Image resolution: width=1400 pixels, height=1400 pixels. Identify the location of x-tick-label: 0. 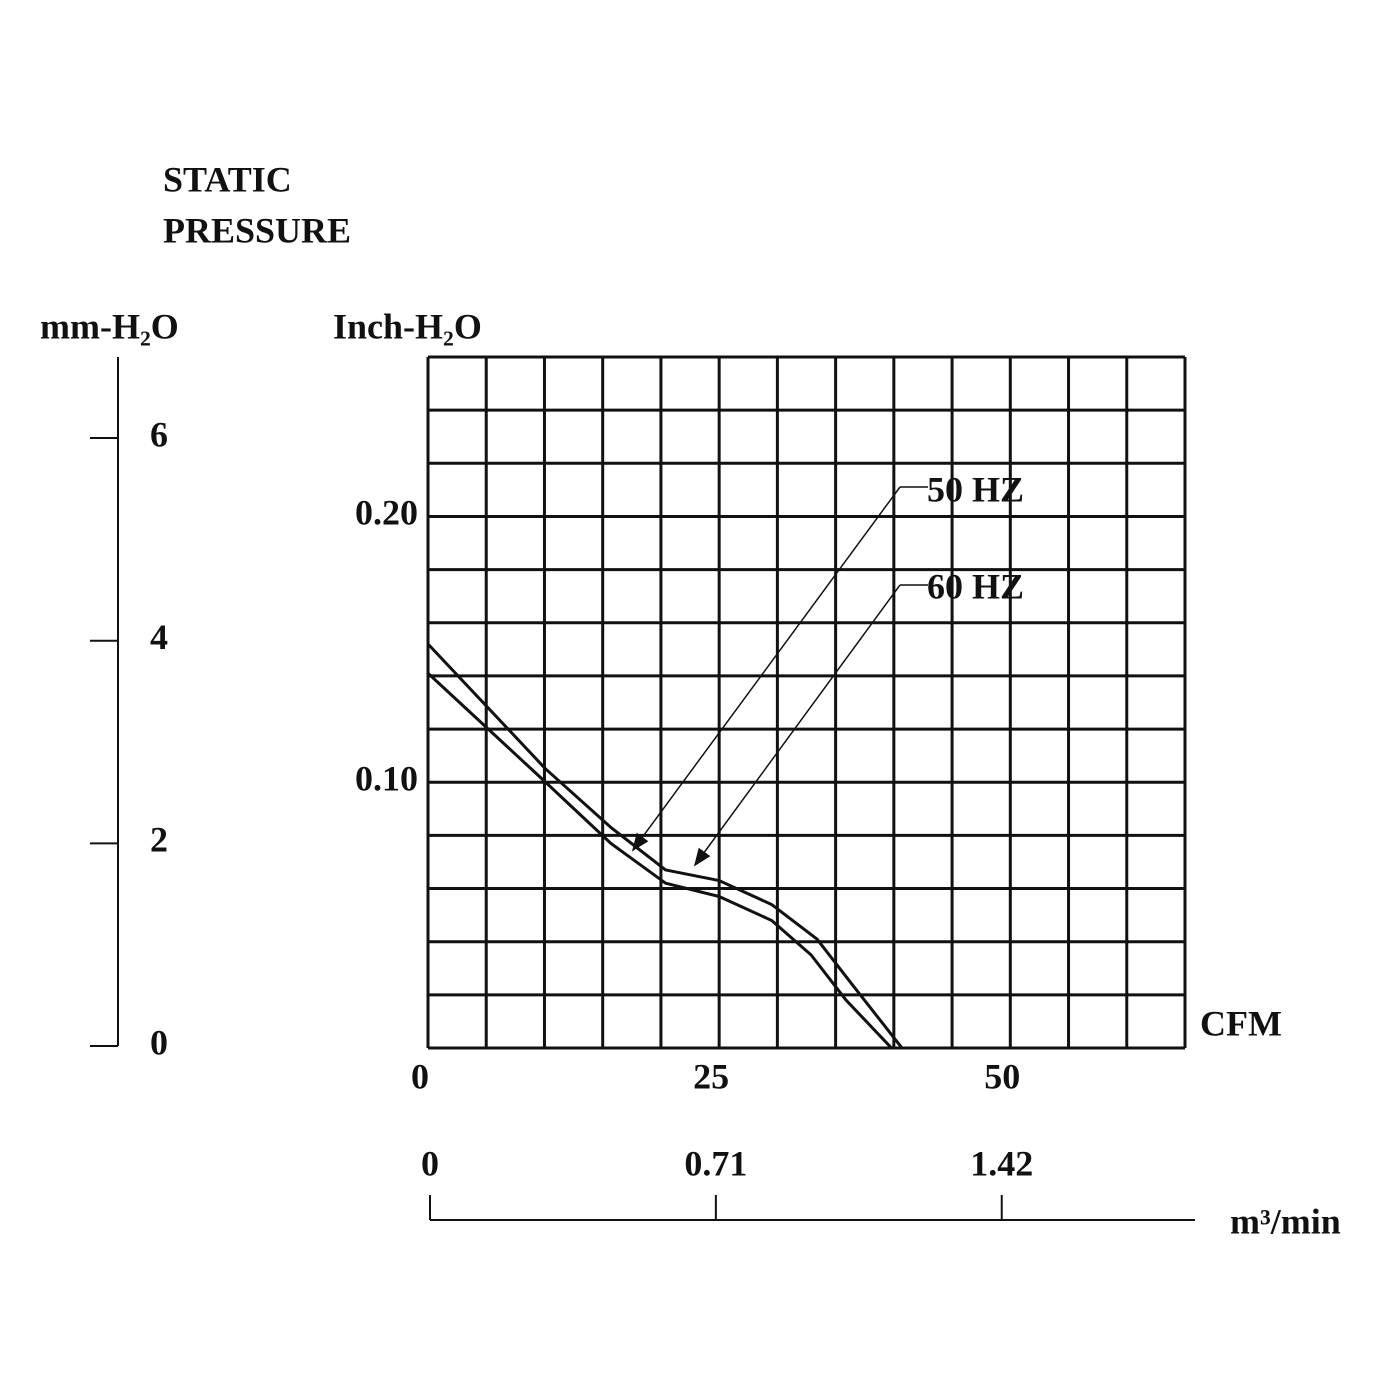
(420, 1076).